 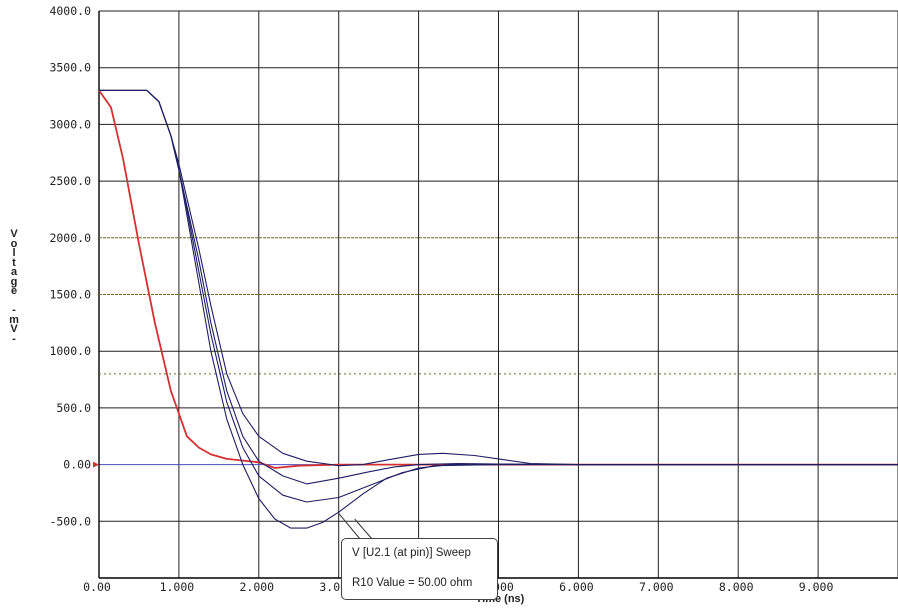 I want to click on y-tick-label: 1000.0, so click(x=70, y=351).